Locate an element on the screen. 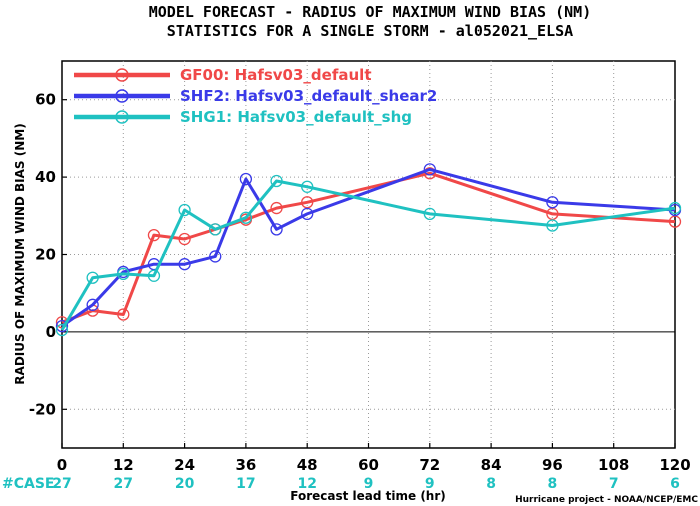 The height and width of the screenshot is (506, 700). case-count: 20 is located at coordinates (185, 484).